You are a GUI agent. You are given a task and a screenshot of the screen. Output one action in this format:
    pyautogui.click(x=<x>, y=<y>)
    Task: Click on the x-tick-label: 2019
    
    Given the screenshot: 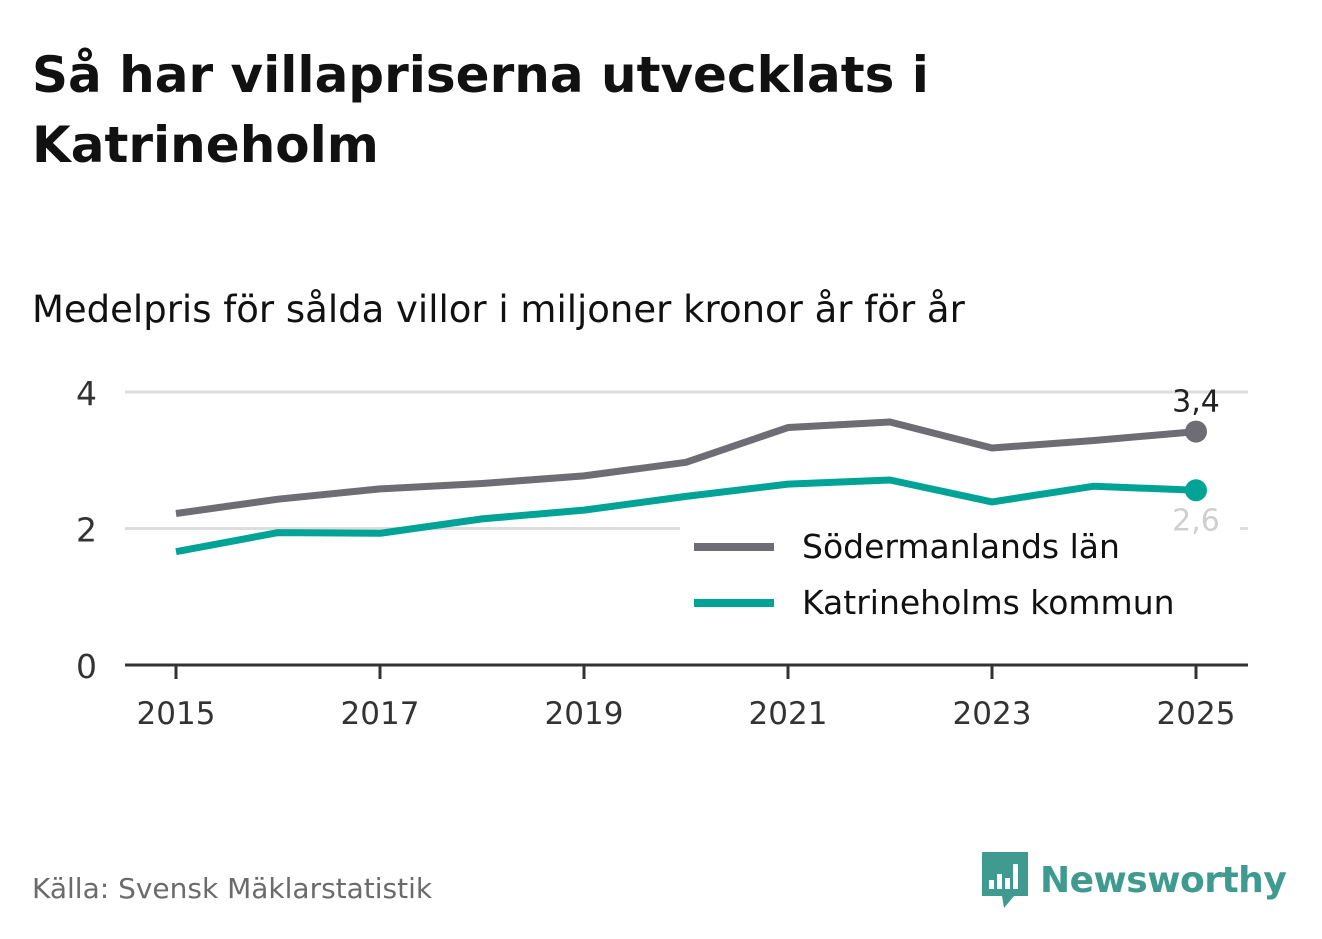 What is the action you would take?
    pyautogui.click(x=584, y=714)
    